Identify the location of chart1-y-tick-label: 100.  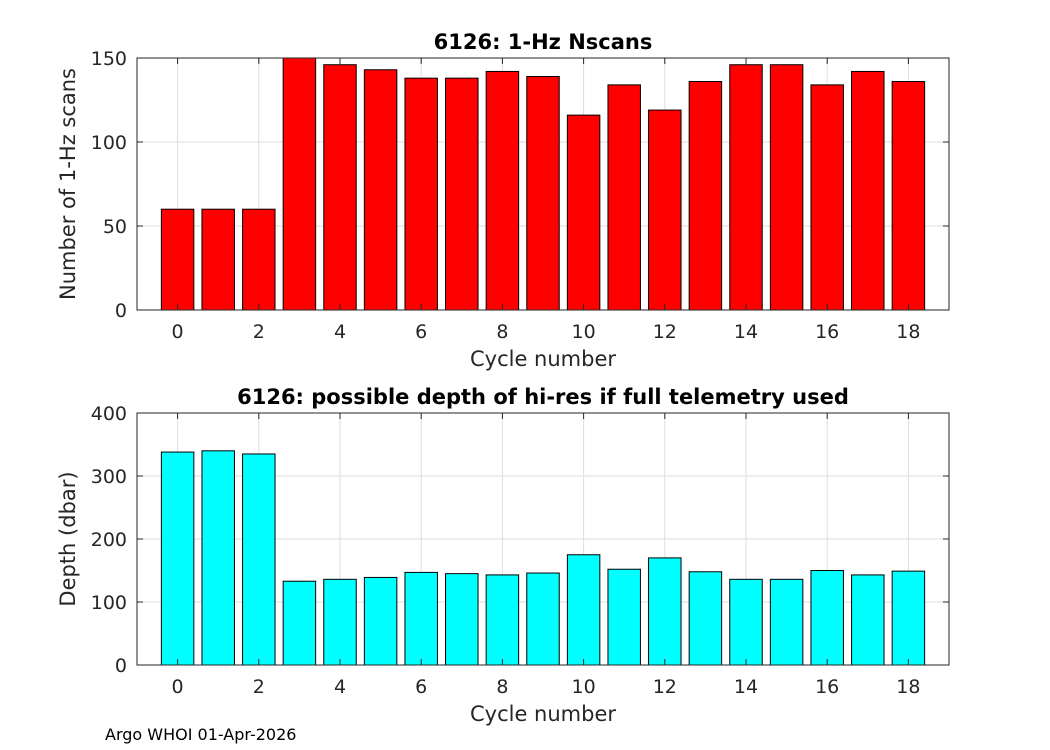
(109, 143).